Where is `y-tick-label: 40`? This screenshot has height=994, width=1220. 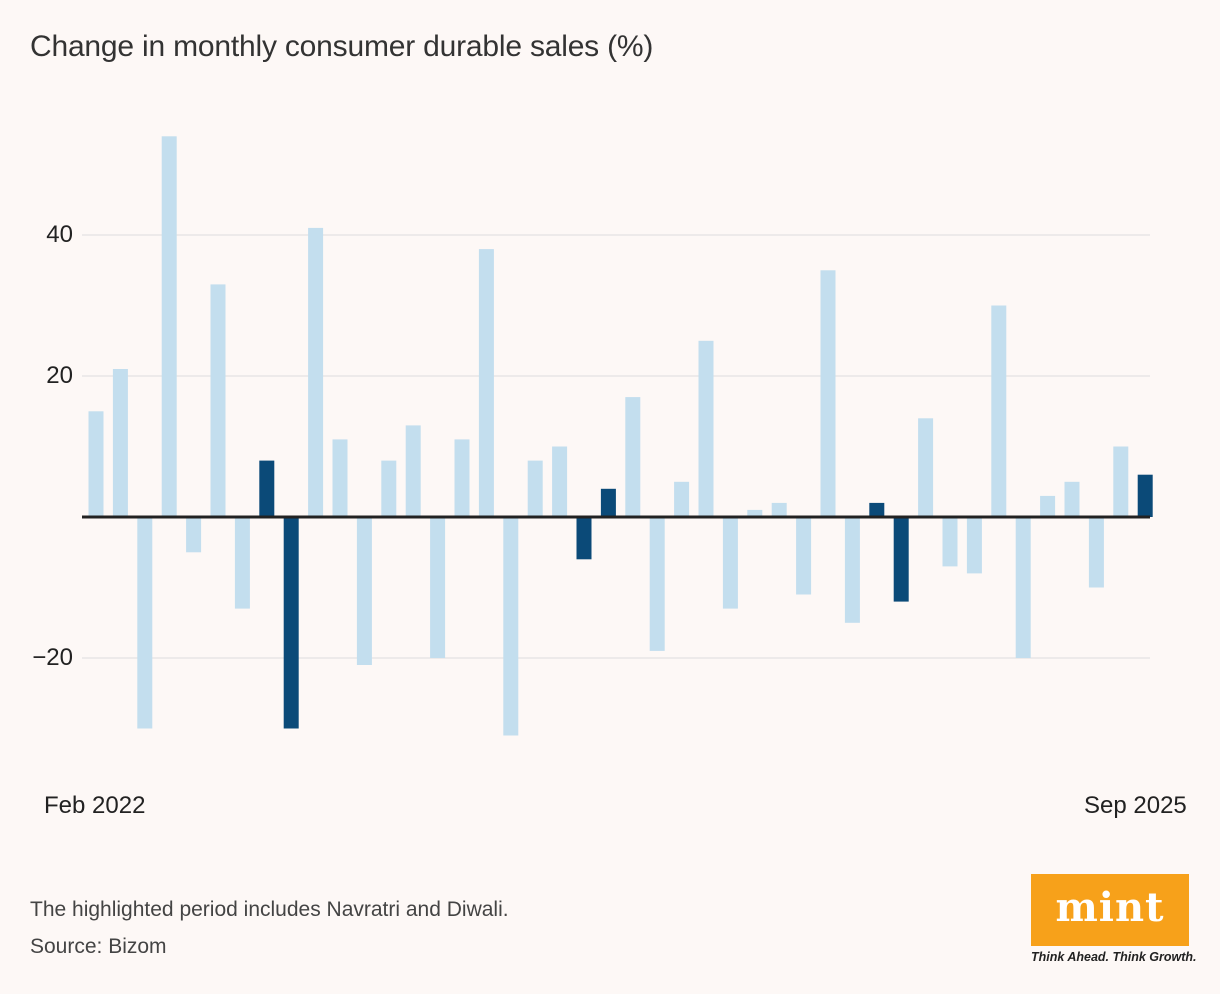 y-tick-label: 40 is located at coordinates (59, 234).